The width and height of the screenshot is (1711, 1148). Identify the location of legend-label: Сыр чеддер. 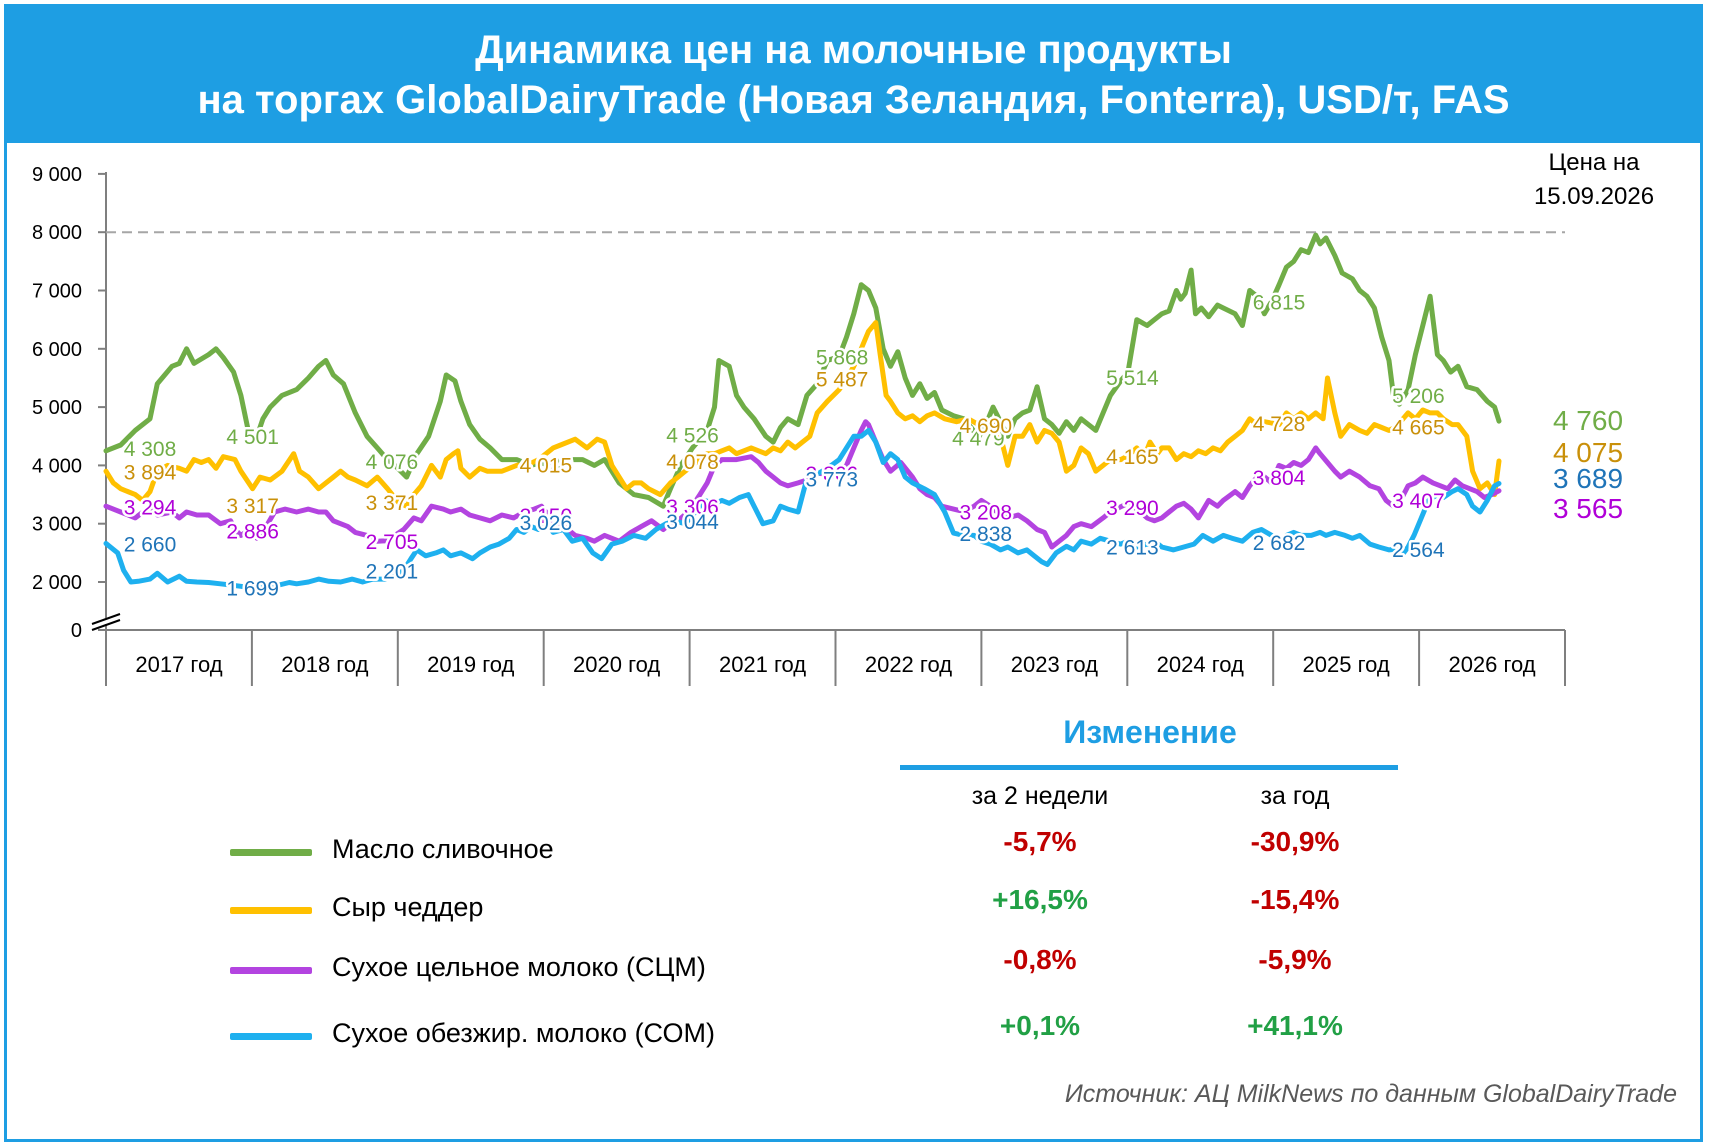
(408, 907).